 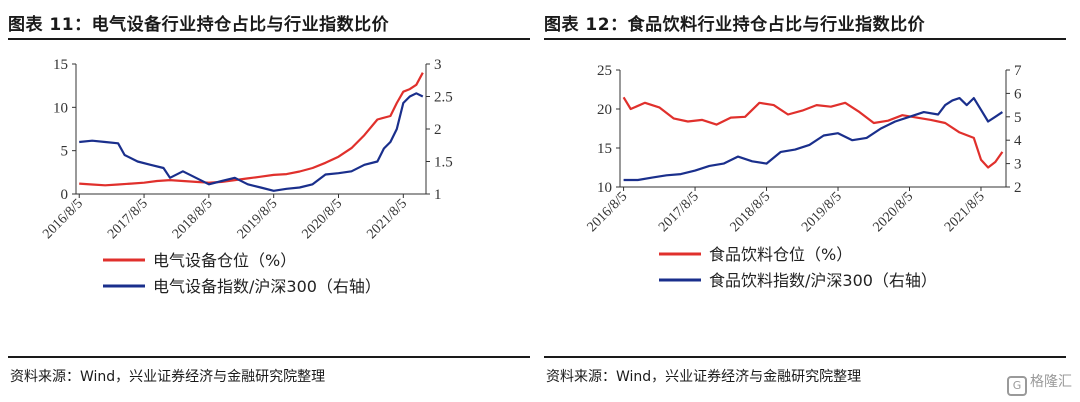 I want to click on watermark-logo: G 格隆汇, so click(x=1039, y=383).